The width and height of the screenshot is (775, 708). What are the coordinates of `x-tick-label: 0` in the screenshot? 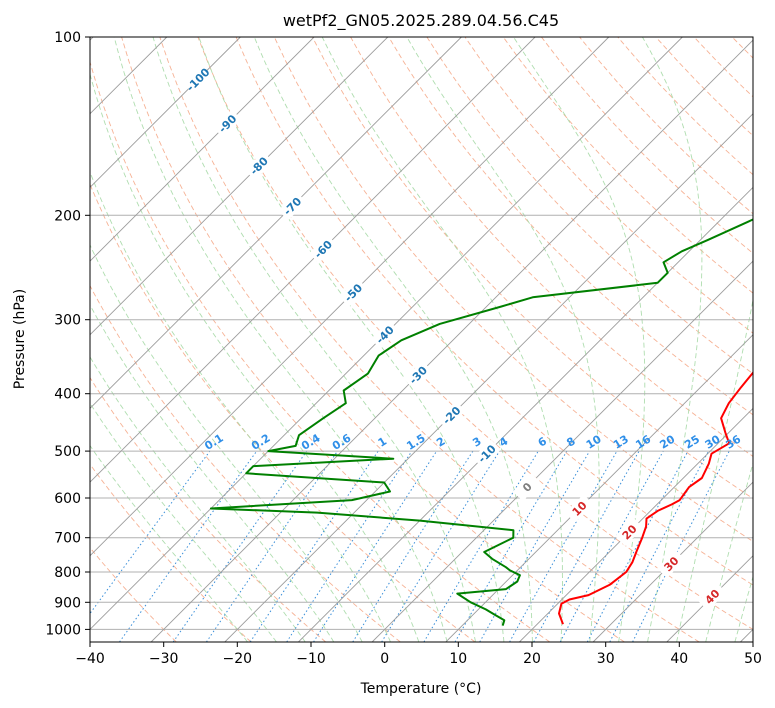 It's located at (384, 659).